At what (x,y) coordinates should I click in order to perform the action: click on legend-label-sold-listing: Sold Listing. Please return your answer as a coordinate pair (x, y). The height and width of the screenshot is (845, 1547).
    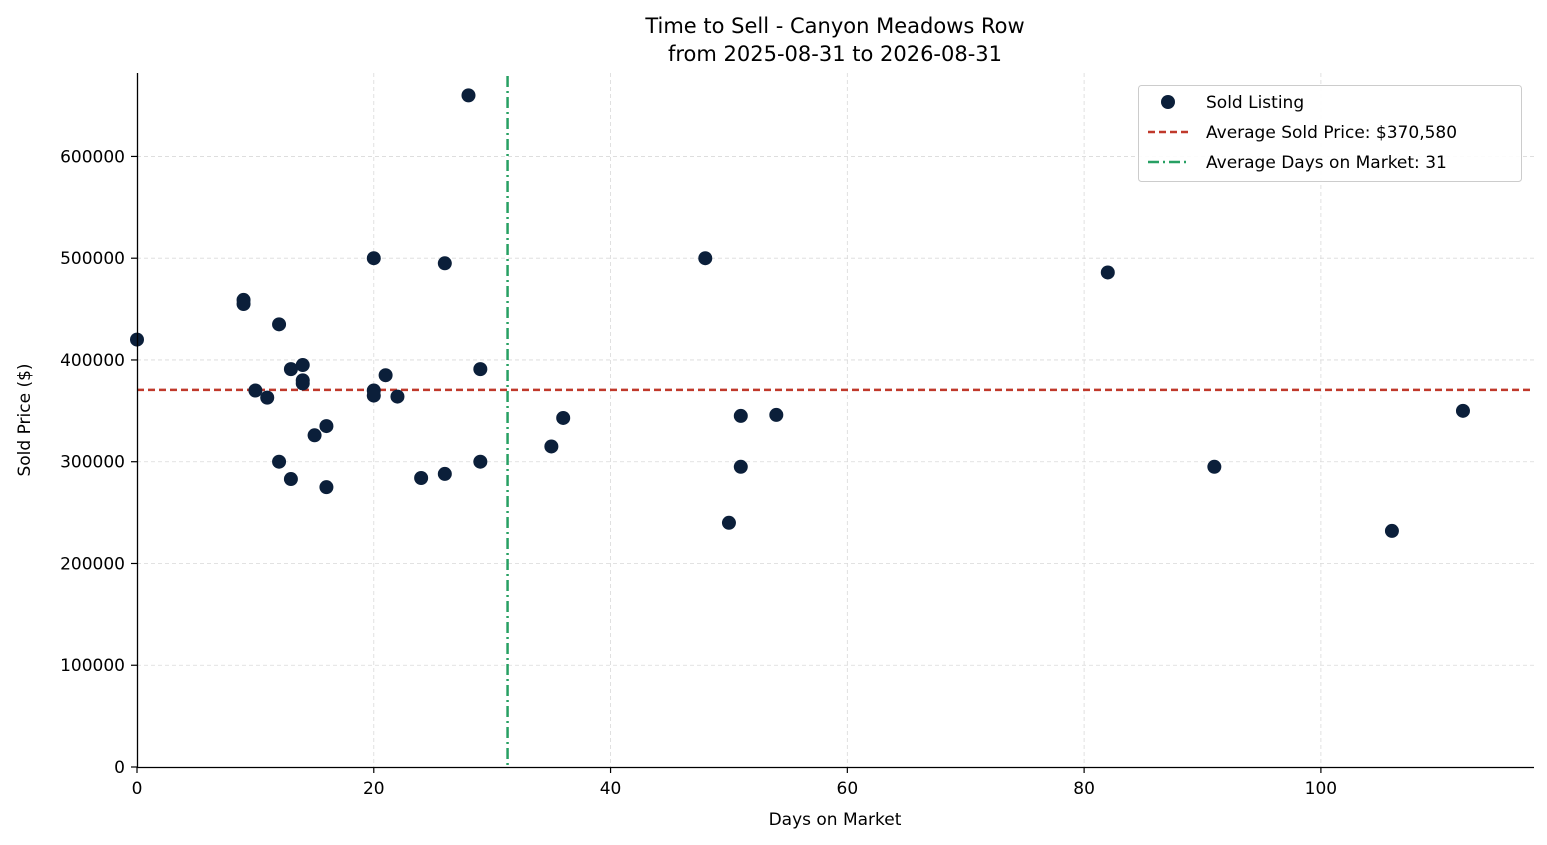
    Looking at the image, I should click on (1255, 103).